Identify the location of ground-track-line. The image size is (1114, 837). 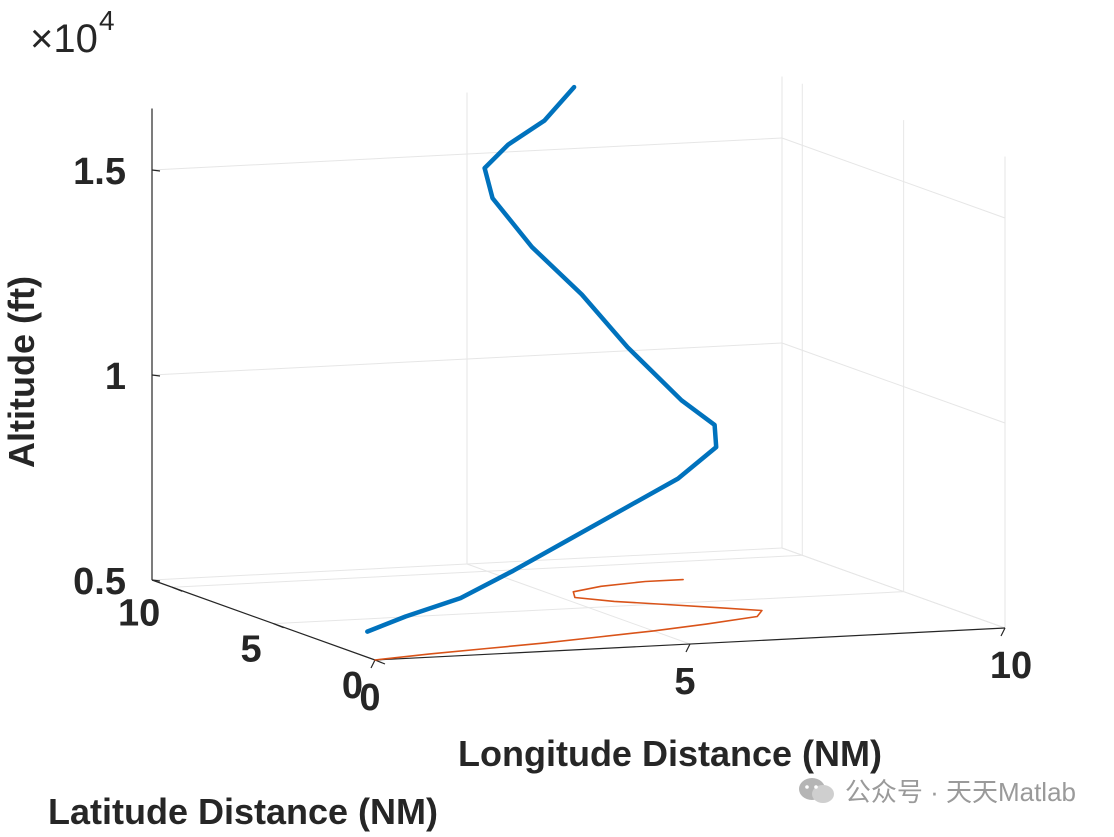
(568, 619).